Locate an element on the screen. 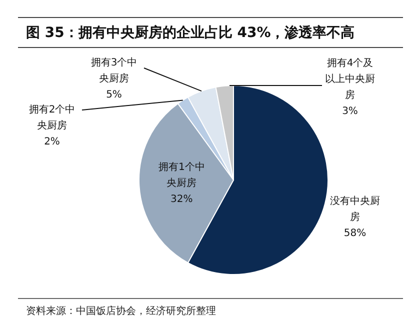 Image resolution: width=411 pixels, height=332 pixels. slice-label: 拥有3个中央厨房 is located at coordinates (114, 70).